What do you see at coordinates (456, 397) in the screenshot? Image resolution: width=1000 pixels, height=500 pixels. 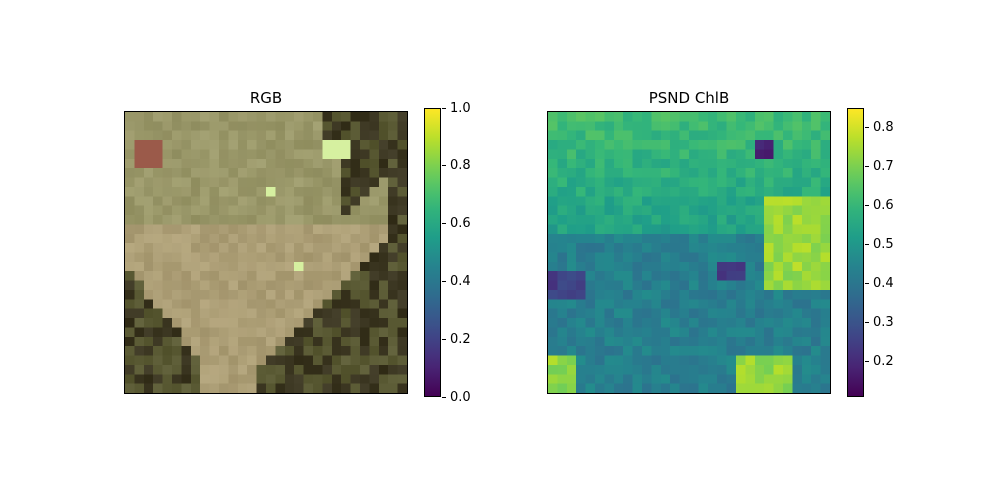 I see `colorbar-tick-label: 0.0` at bounding box center [456, 397].